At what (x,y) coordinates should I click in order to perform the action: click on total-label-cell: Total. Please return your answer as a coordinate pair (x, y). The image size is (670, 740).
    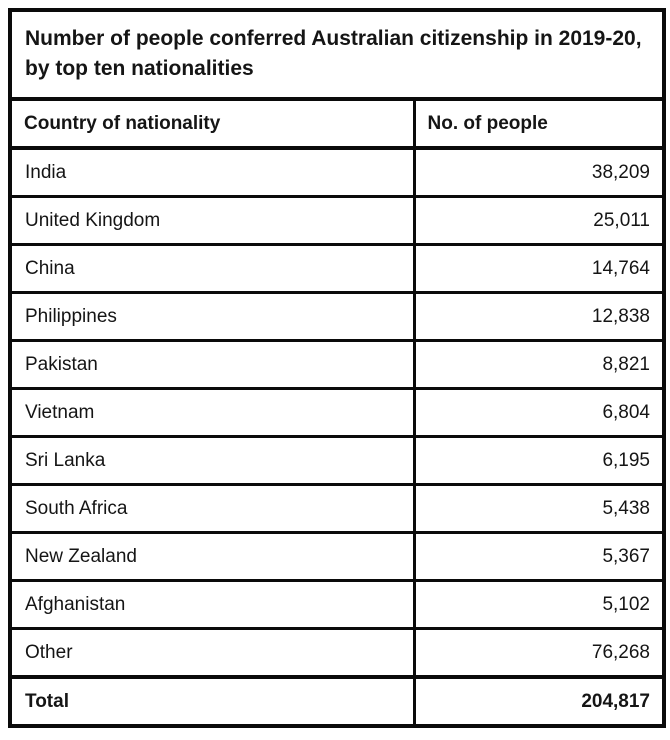
    Looking at the image, I should click on (212, 701).